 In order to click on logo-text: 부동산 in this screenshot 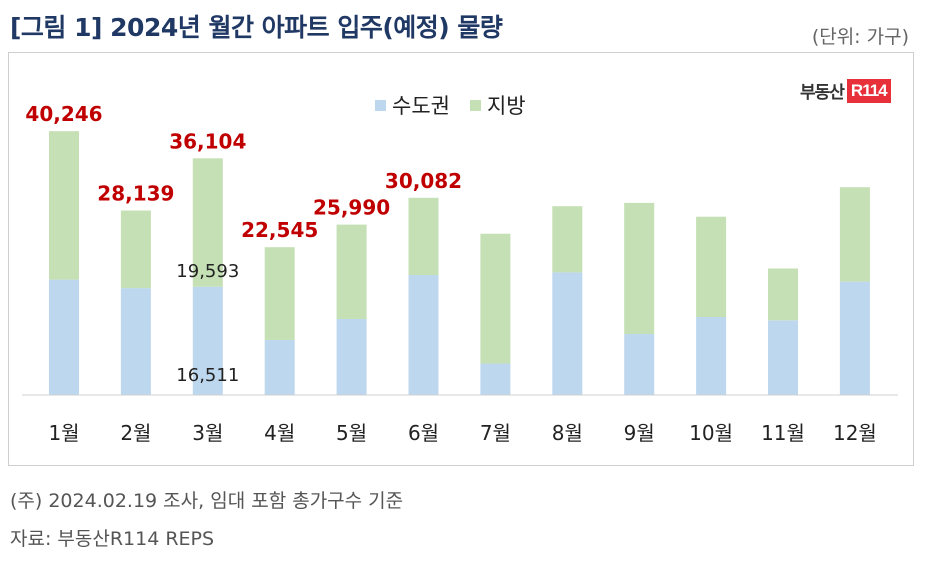, I will do `click(822, 93)`.